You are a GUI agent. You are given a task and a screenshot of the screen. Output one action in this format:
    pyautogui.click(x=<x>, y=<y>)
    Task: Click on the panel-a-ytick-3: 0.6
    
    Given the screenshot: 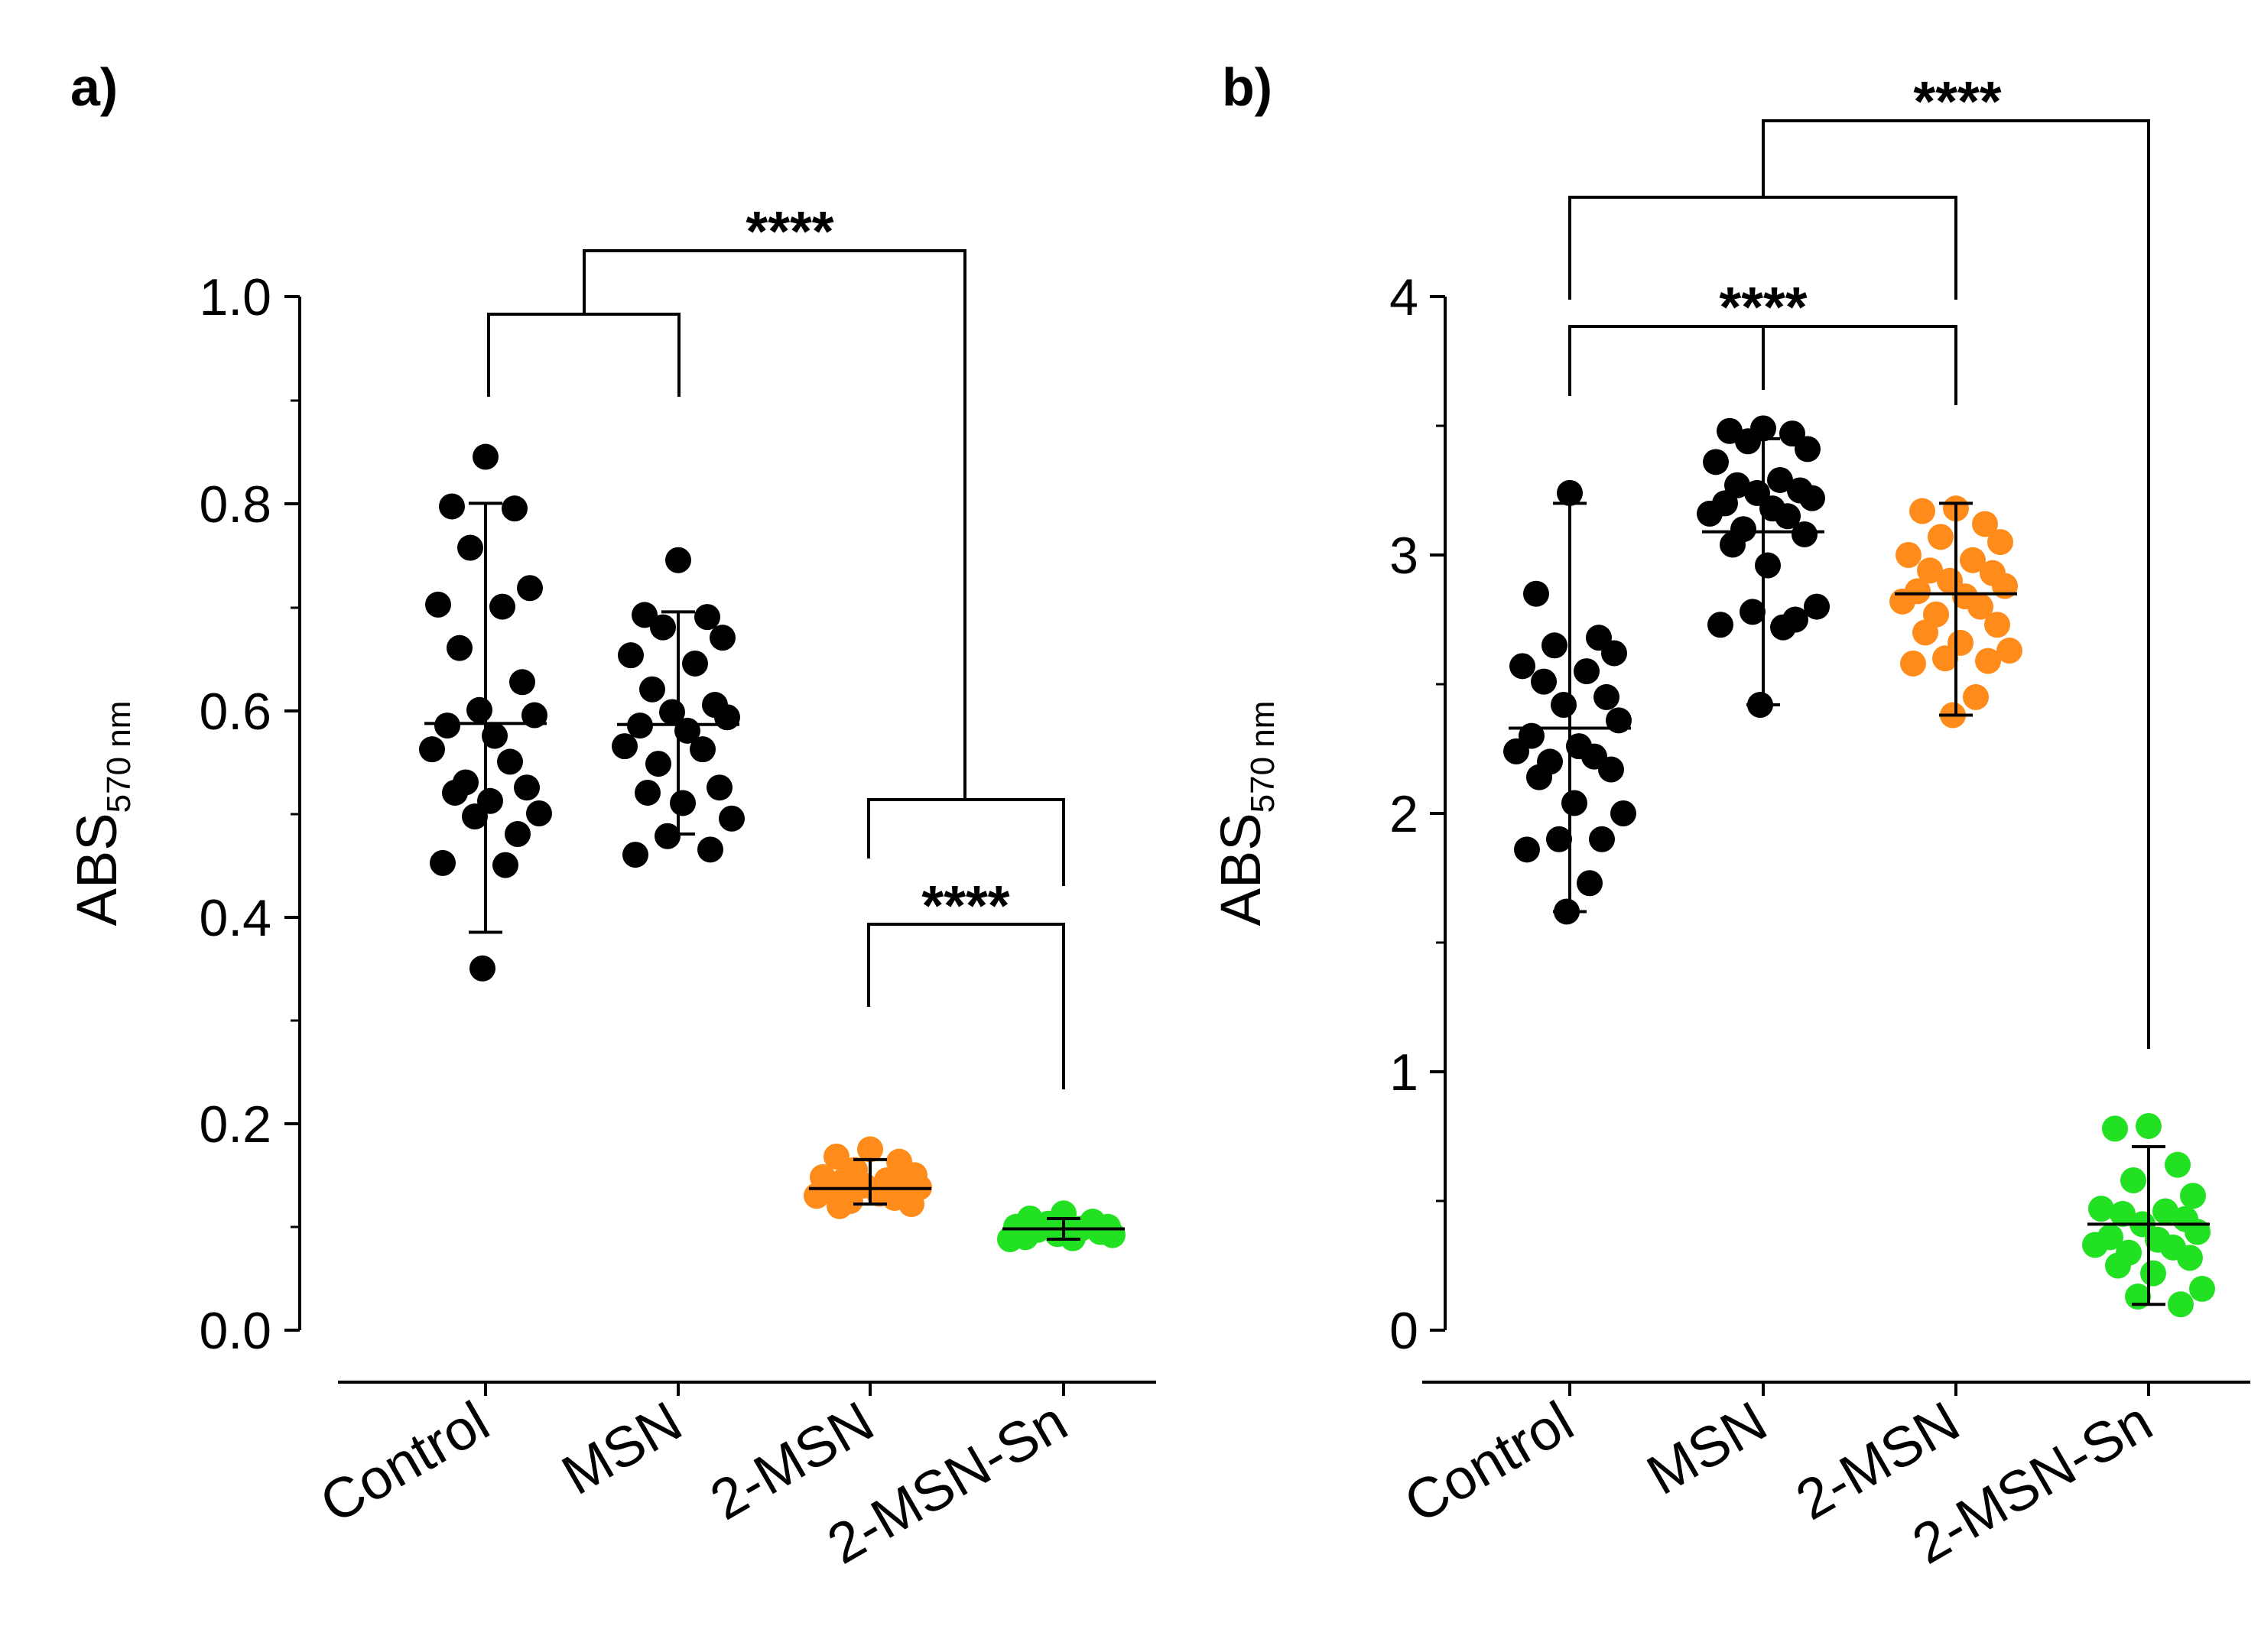 What is the action you would take?
    pyautogui.click(x=235, y=712)
    